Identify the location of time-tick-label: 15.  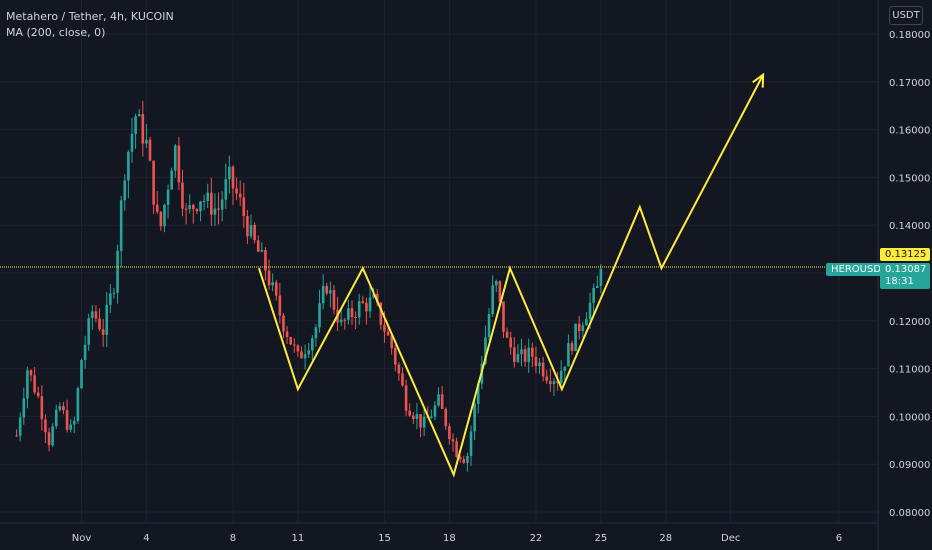
(384, 538).